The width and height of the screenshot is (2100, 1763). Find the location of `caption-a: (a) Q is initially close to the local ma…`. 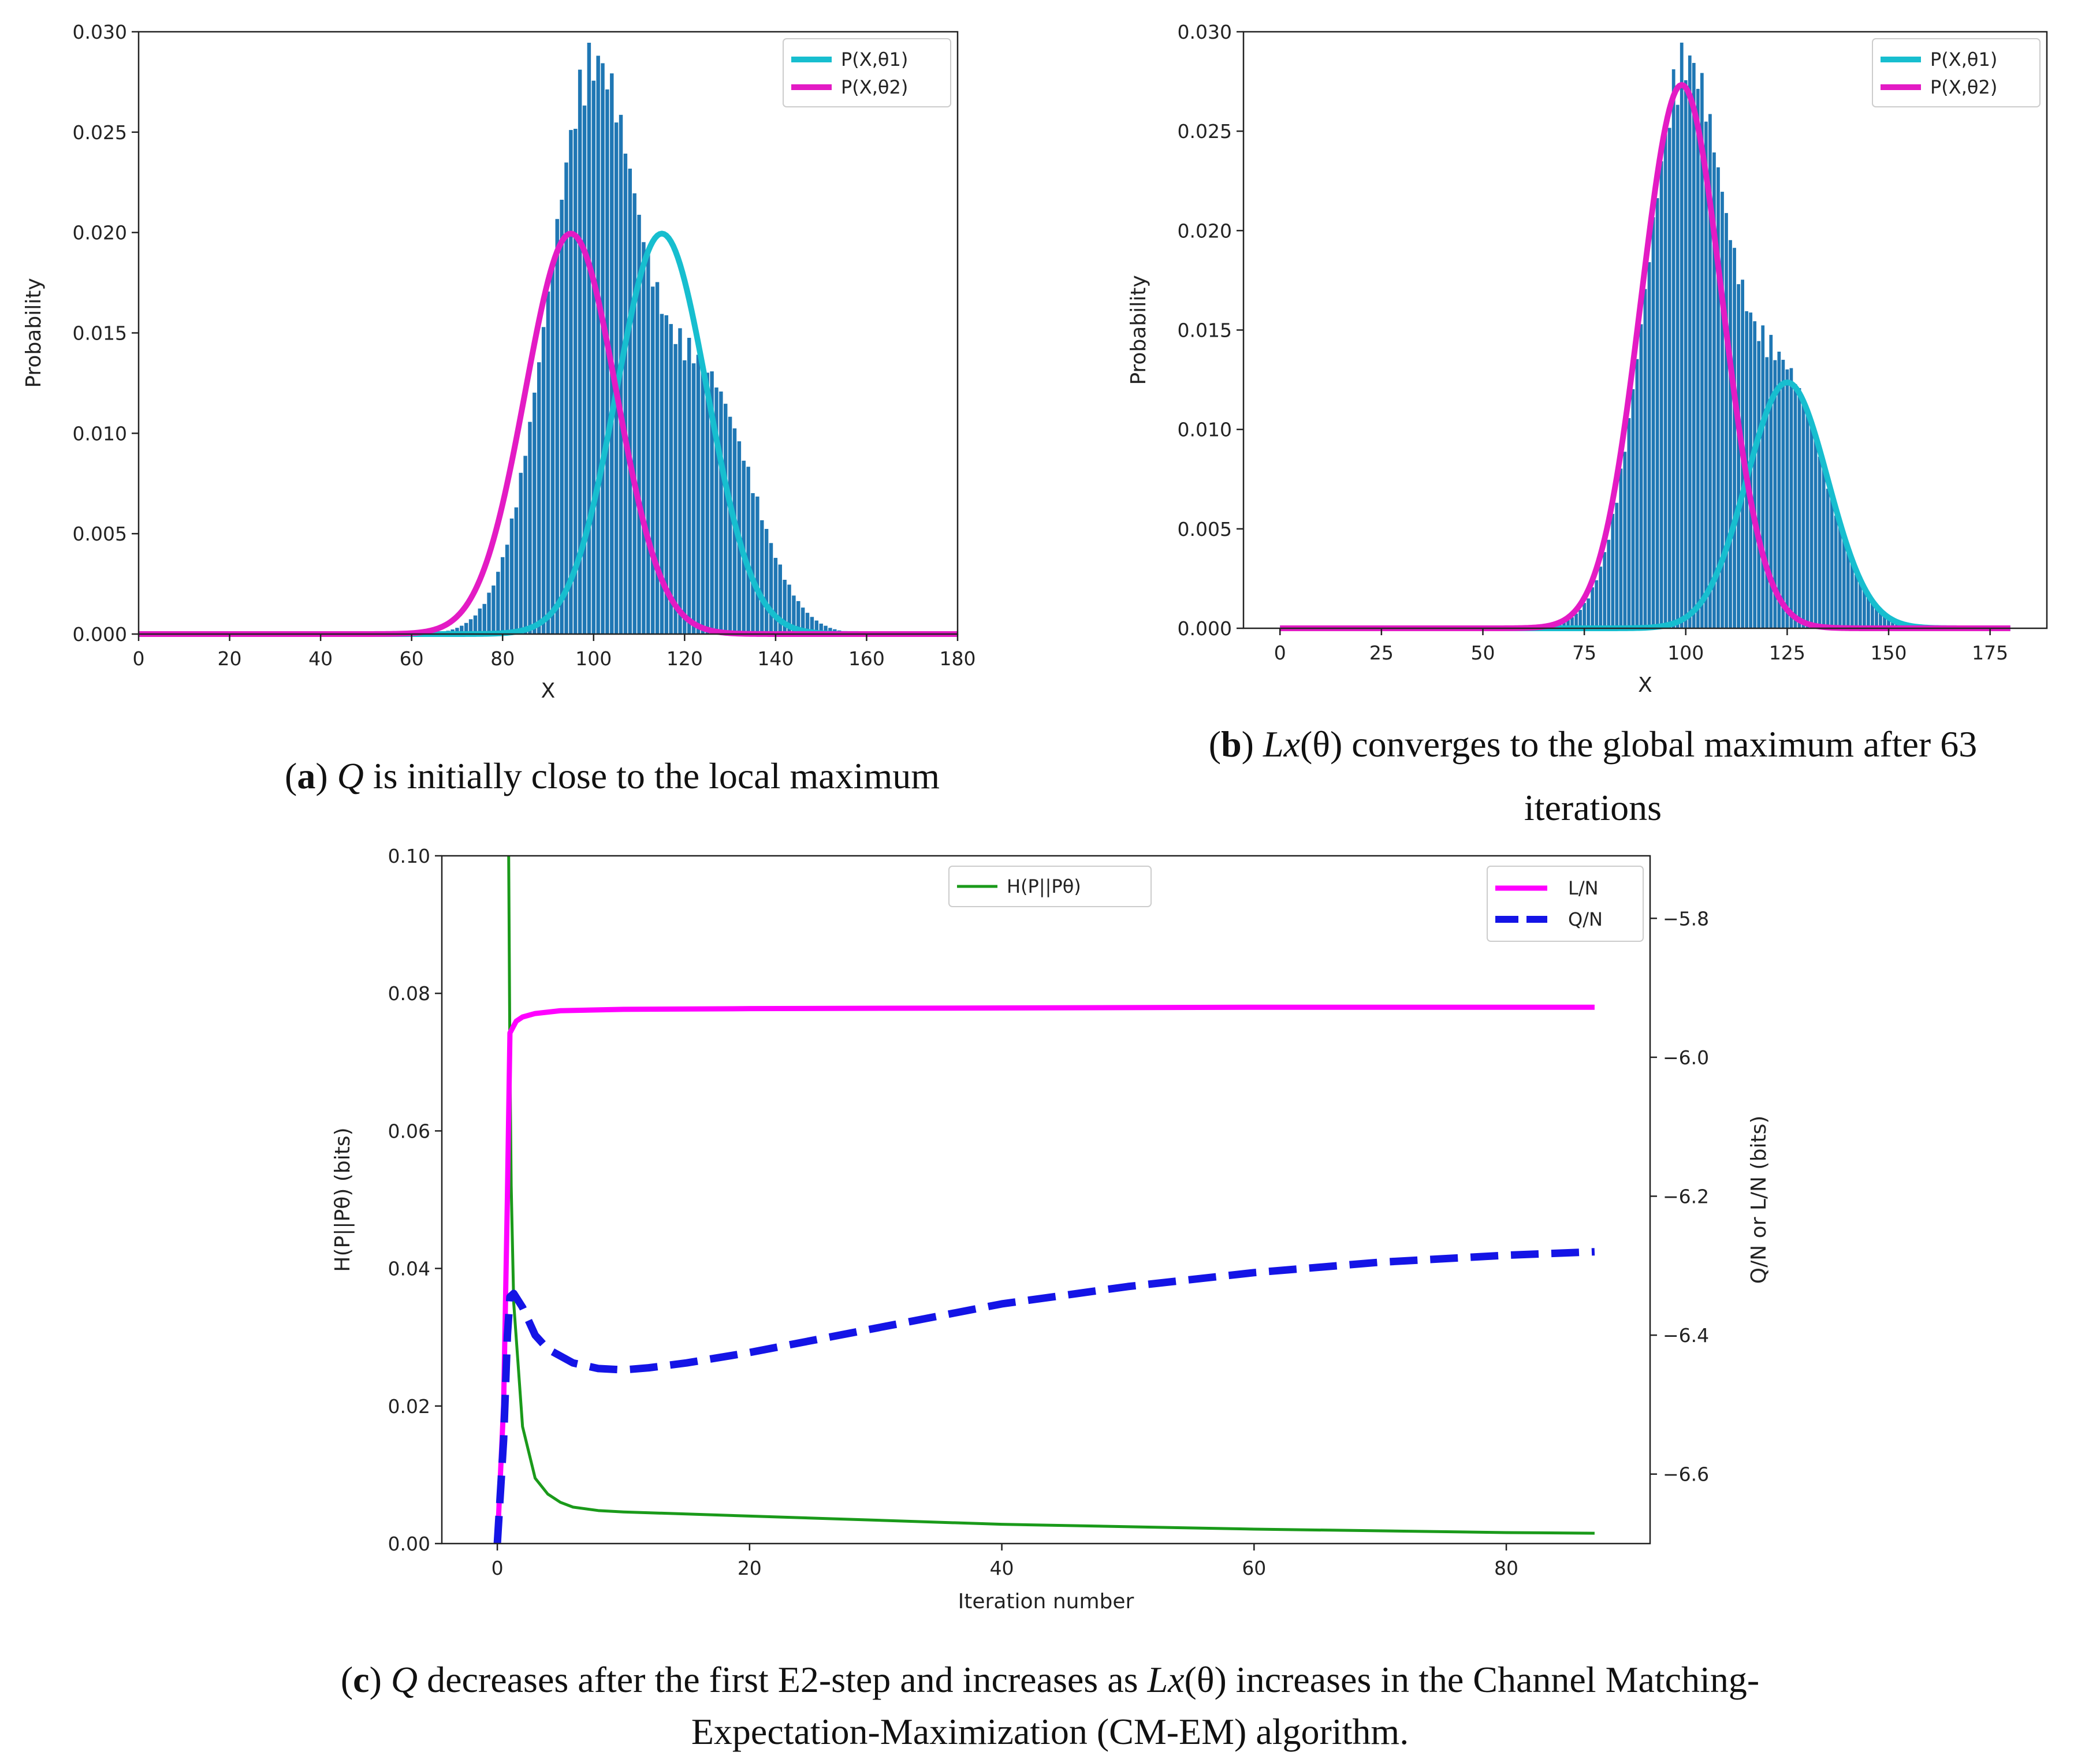

caption-a: (a) Q is initially close to the local ma… is located at coordinates (612, 775).